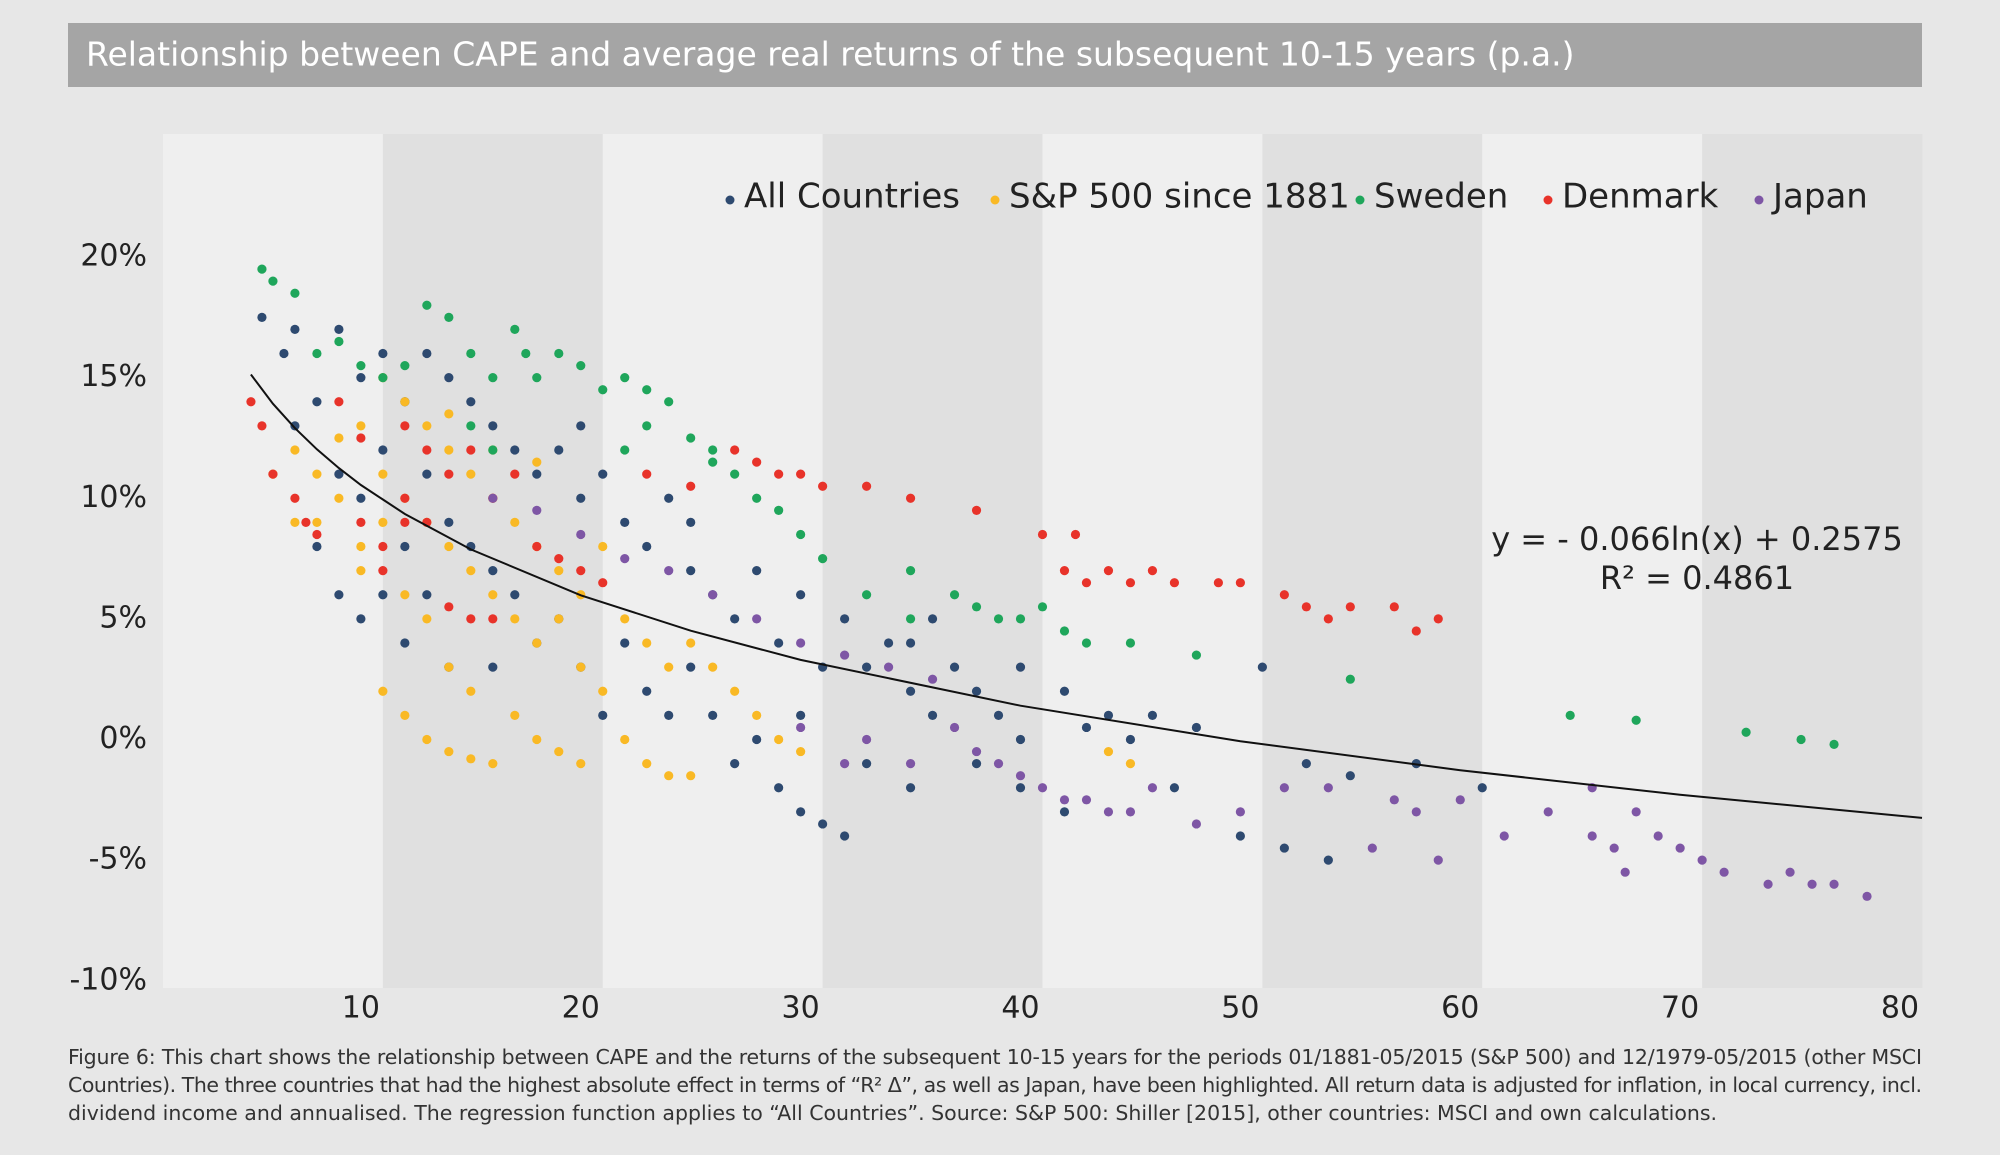  Describe the element at coordinates (108, 979) in the screenshot. I see `y-tick-label: -10%` at that location.